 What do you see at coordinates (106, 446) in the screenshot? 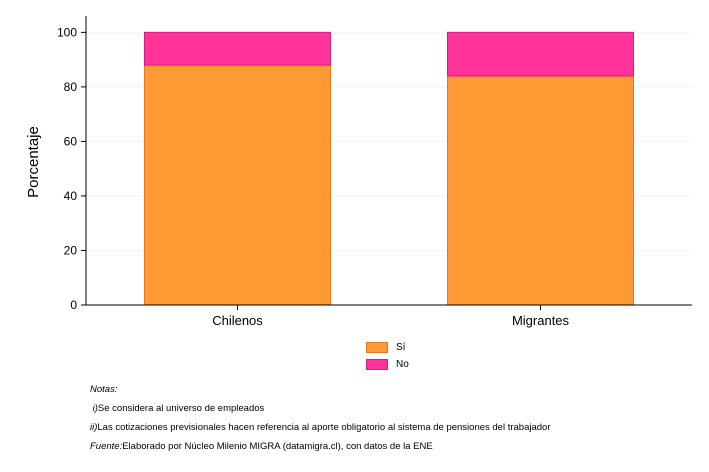
I see `source-prefix: Fuente:` at bounding box center [106, 446].